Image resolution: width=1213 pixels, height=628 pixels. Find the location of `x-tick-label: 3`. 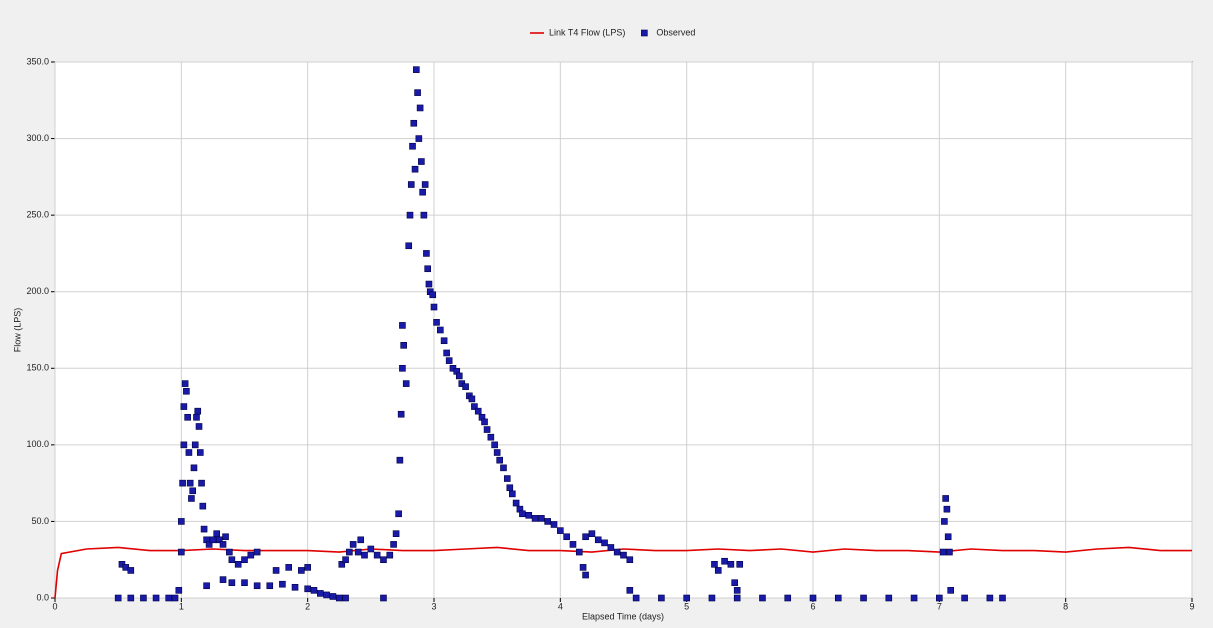

x-tick-label: 3 is located at coordinates (433, 606).